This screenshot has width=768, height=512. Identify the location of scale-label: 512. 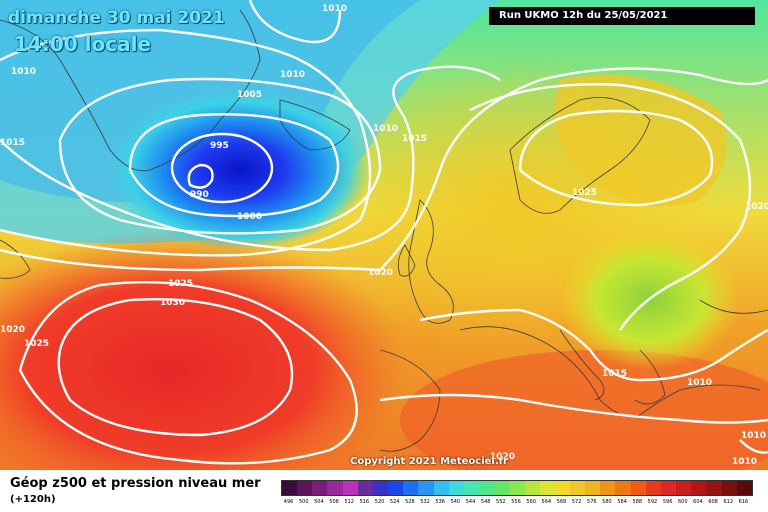
(349, 502).